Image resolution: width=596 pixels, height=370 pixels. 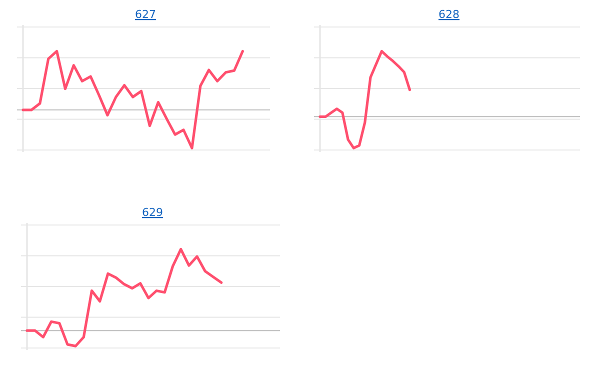 I want to click on chart-title: 627, so click(x=145, y=14).